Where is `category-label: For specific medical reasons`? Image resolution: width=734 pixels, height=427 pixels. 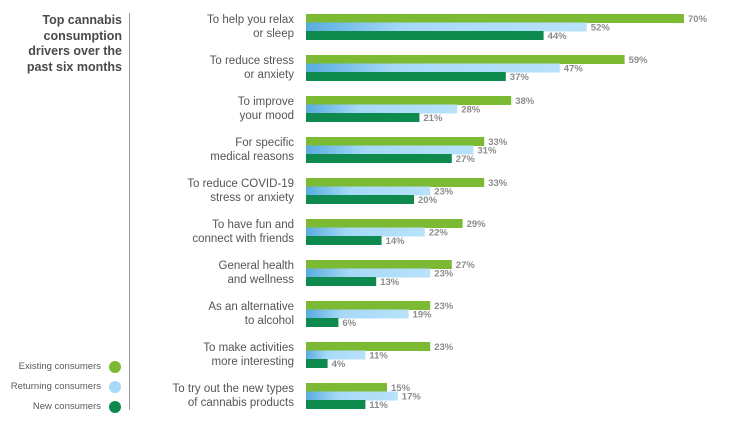 category-label: For specific medical reasons is located at coordinates (252, 150).